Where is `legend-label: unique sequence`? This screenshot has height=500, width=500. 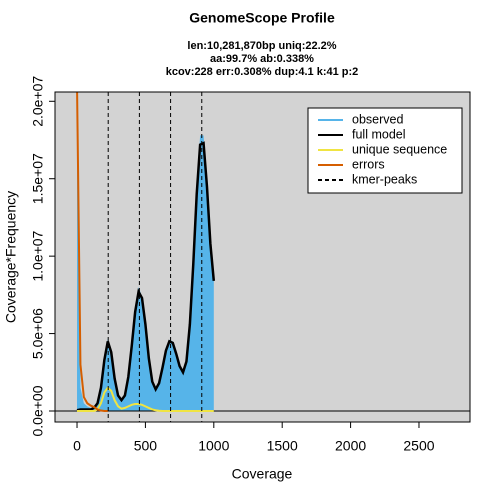 legend-label: unique sequence is located at coordinates (399, 149).